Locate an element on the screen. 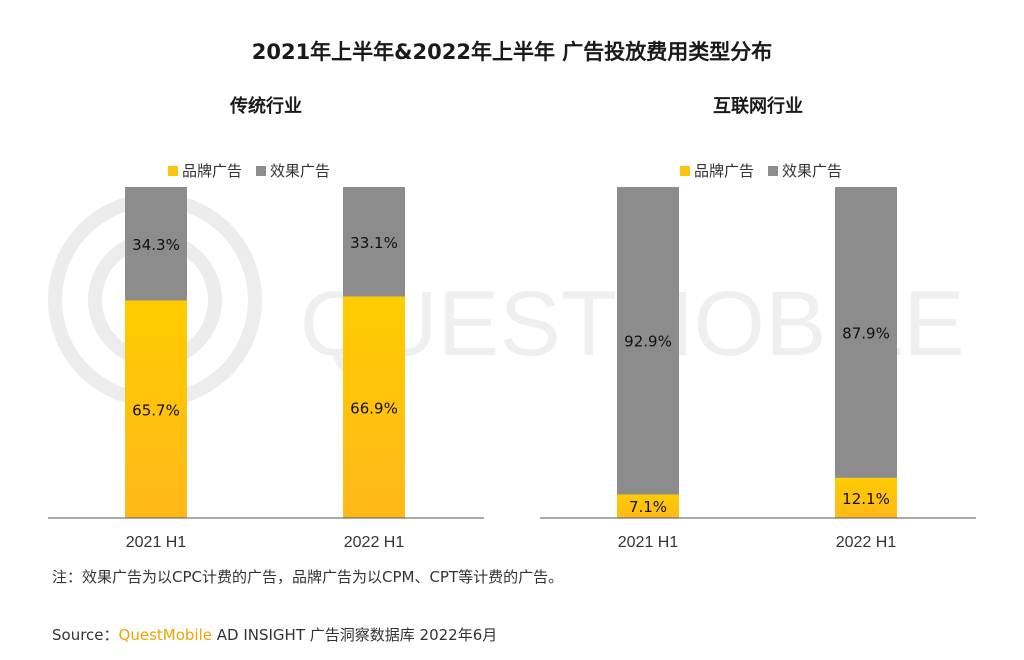 The width and height of the screenshot is (1024, 660). data-label-performance: 33.1% is located at coordinates (374, 243).